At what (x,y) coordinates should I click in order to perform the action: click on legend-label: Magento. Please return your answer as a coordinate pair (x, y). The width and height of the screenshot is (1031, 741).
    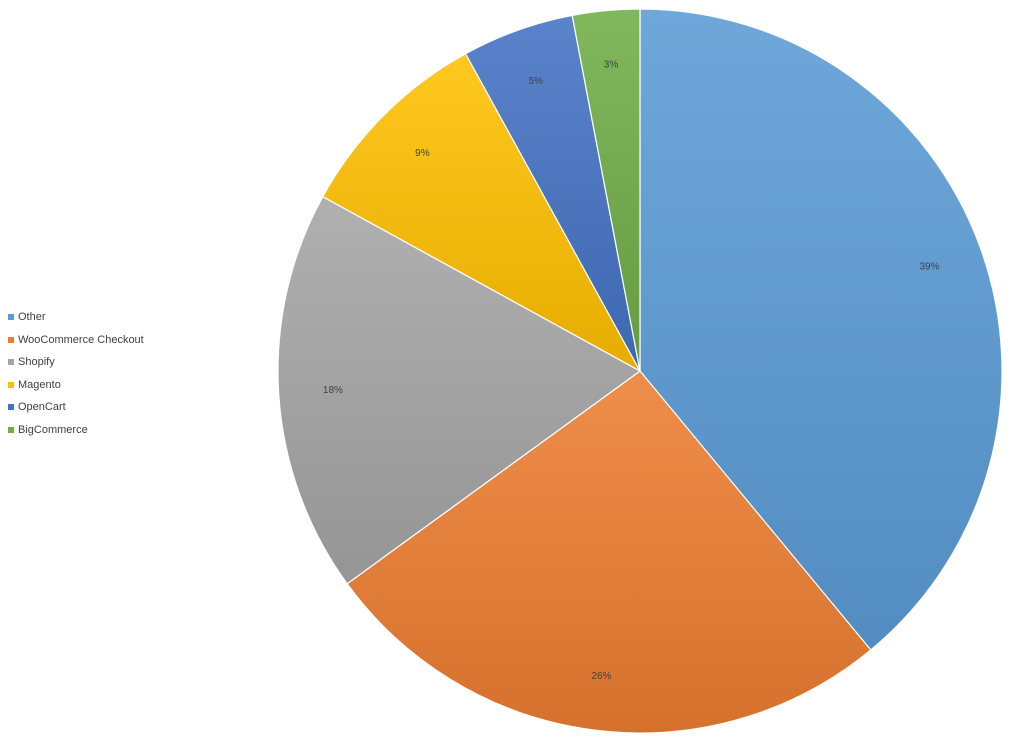
    Looking at the image, I should click on (39, 384).